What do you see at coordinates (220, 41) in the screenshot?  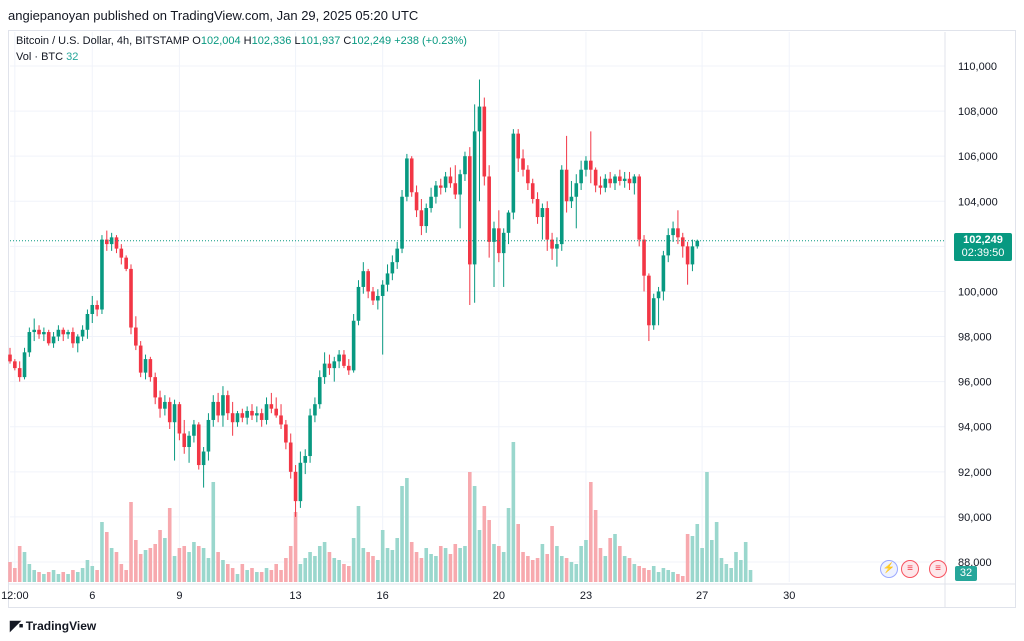 I see `open-value: 102,004` at bounding box center [220, 41].